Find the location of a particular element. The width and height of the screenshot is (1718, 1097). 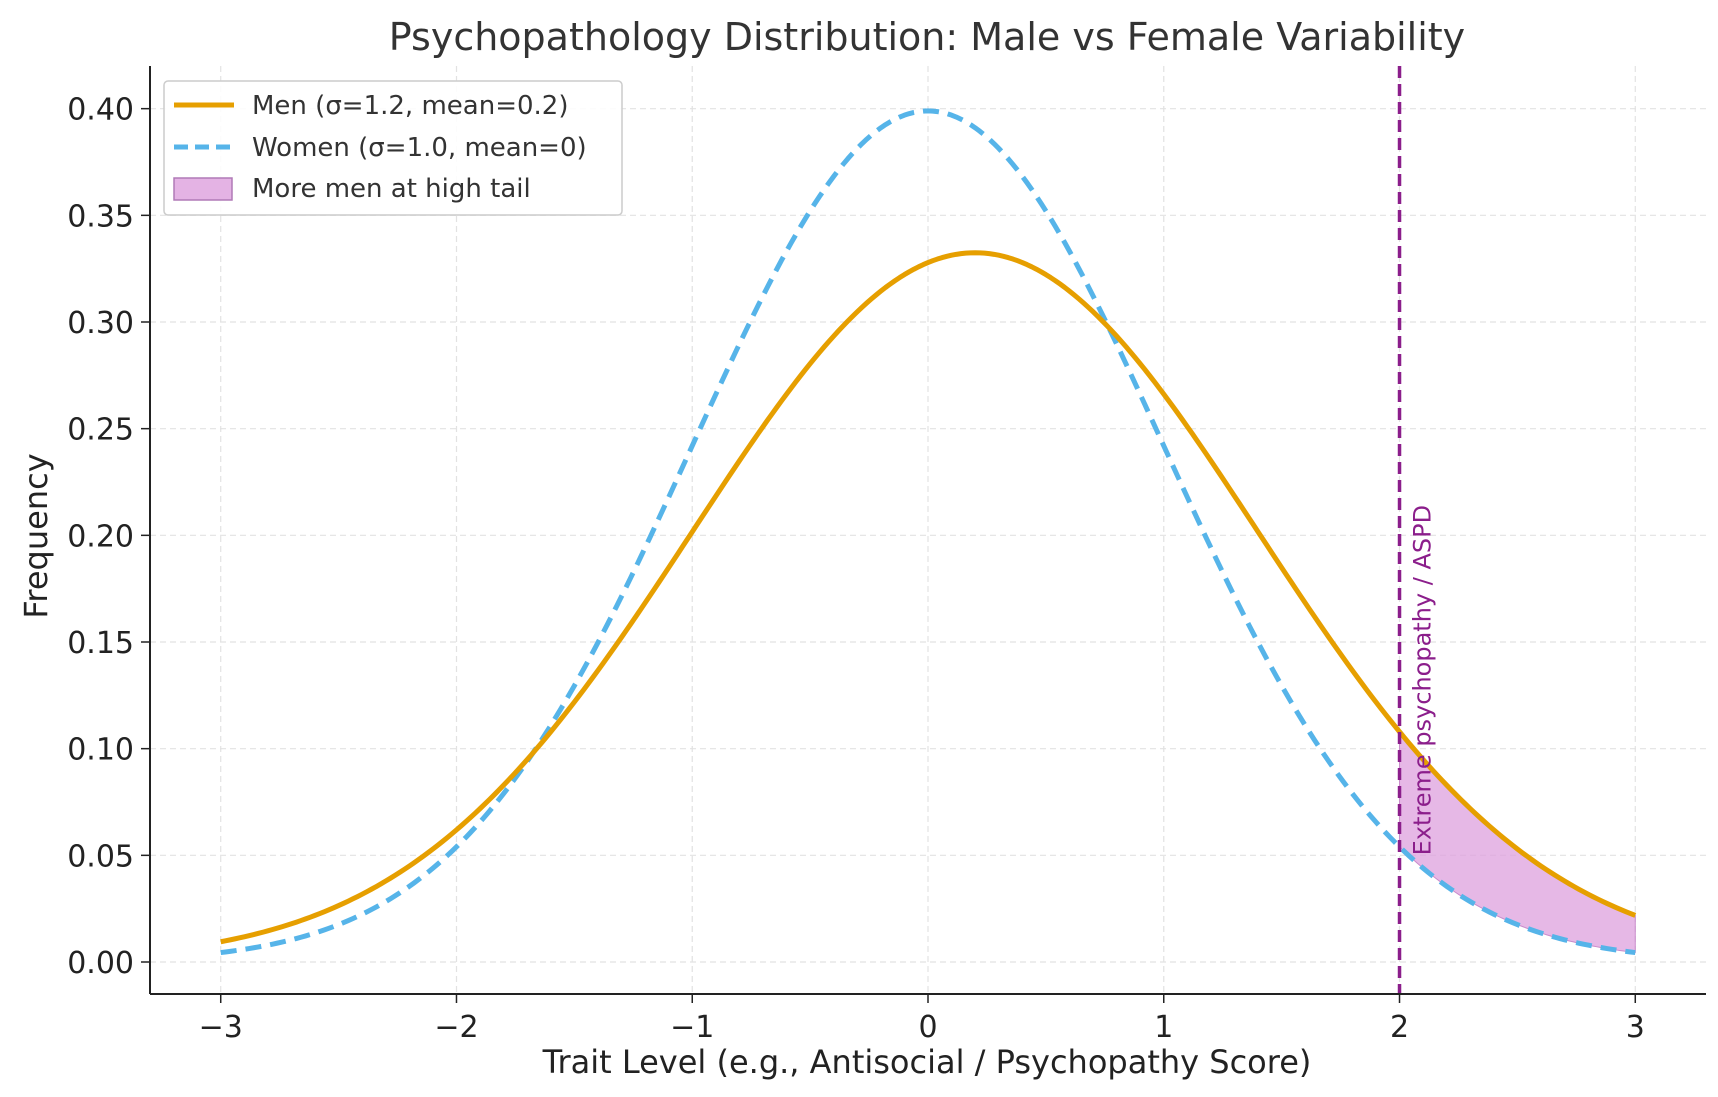

annotation-layer: Extreme psychopathy / ASPD is located at coordinates (1417, 530).